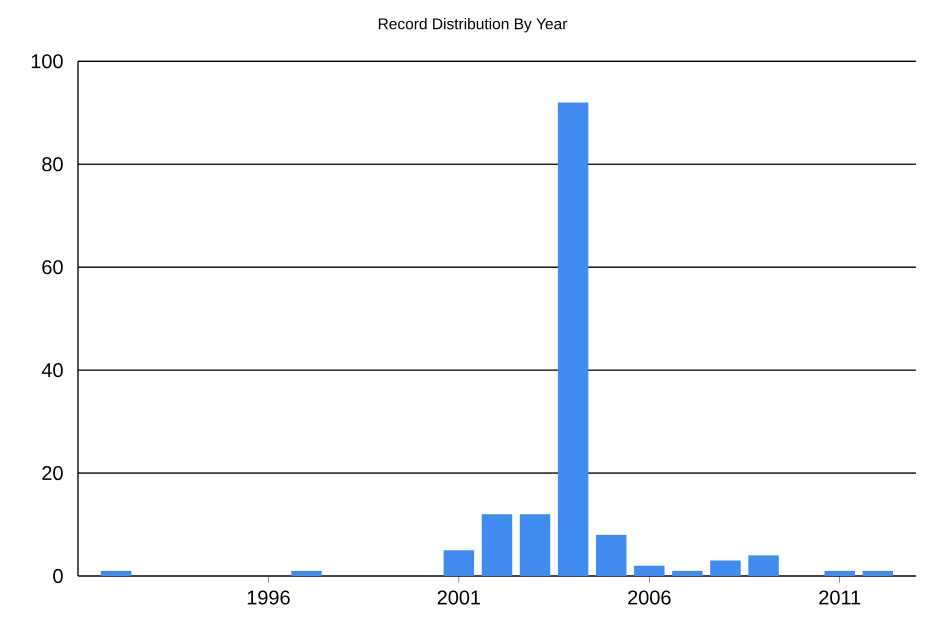 The width and height of the screenshot is (945, 630). I want to click on x-tick-label: 2006, so click(649, 597).